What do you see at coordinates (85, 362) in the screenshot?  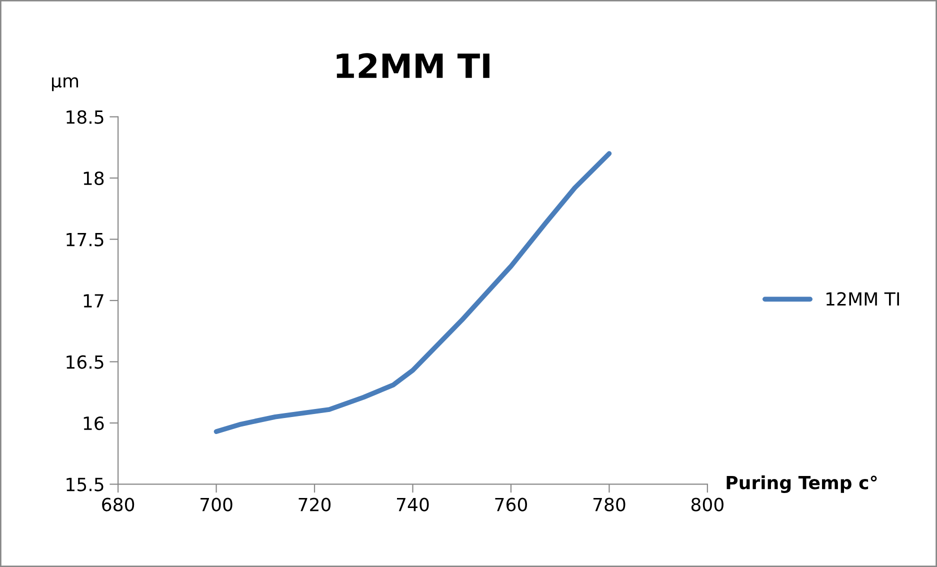 I see `y-tick-label: 16.5` at bounding box center [85, 362].